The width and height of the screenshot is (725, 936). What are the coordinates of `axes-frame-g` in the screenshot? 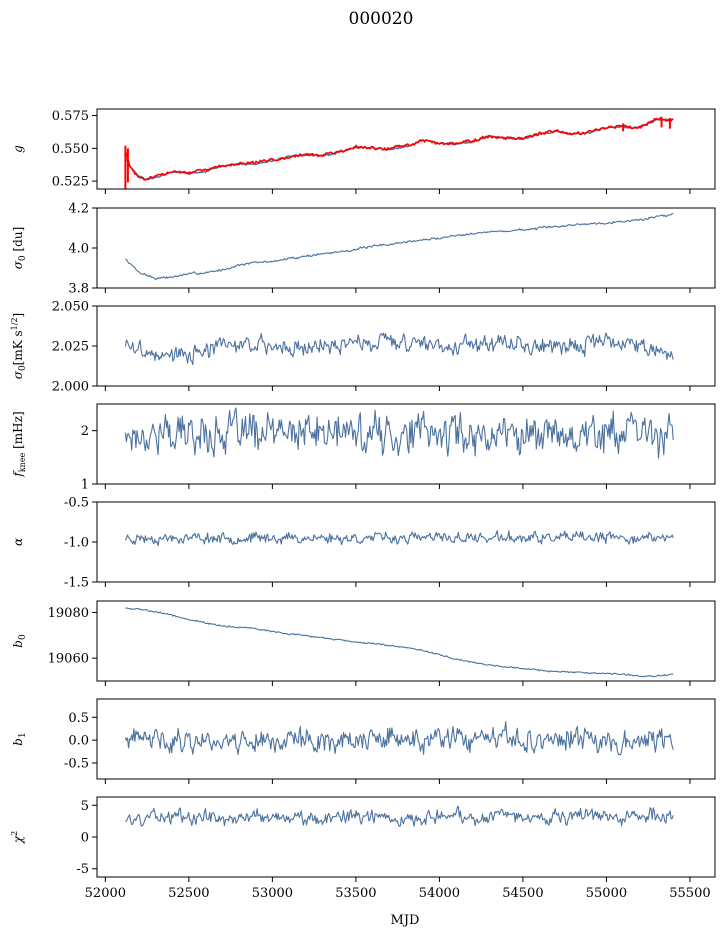 It's located at (406, 149).